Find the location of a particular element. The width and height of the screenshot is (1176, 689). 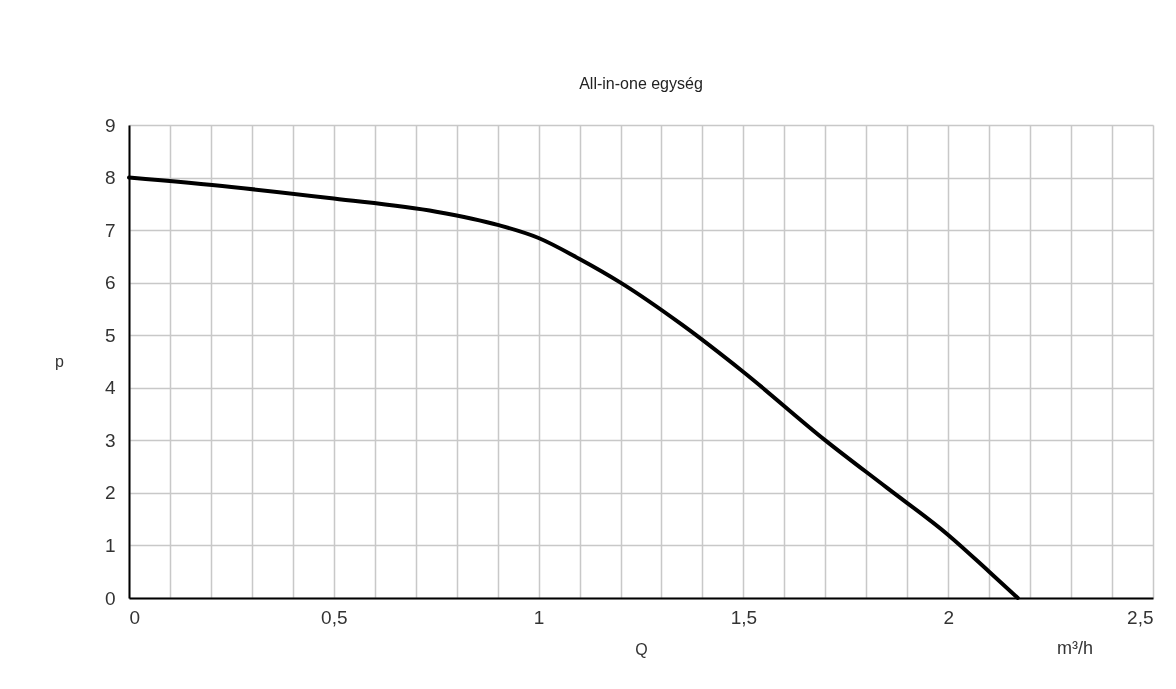

chart-title: All-in-one egység is located at coordinates (641, 83).